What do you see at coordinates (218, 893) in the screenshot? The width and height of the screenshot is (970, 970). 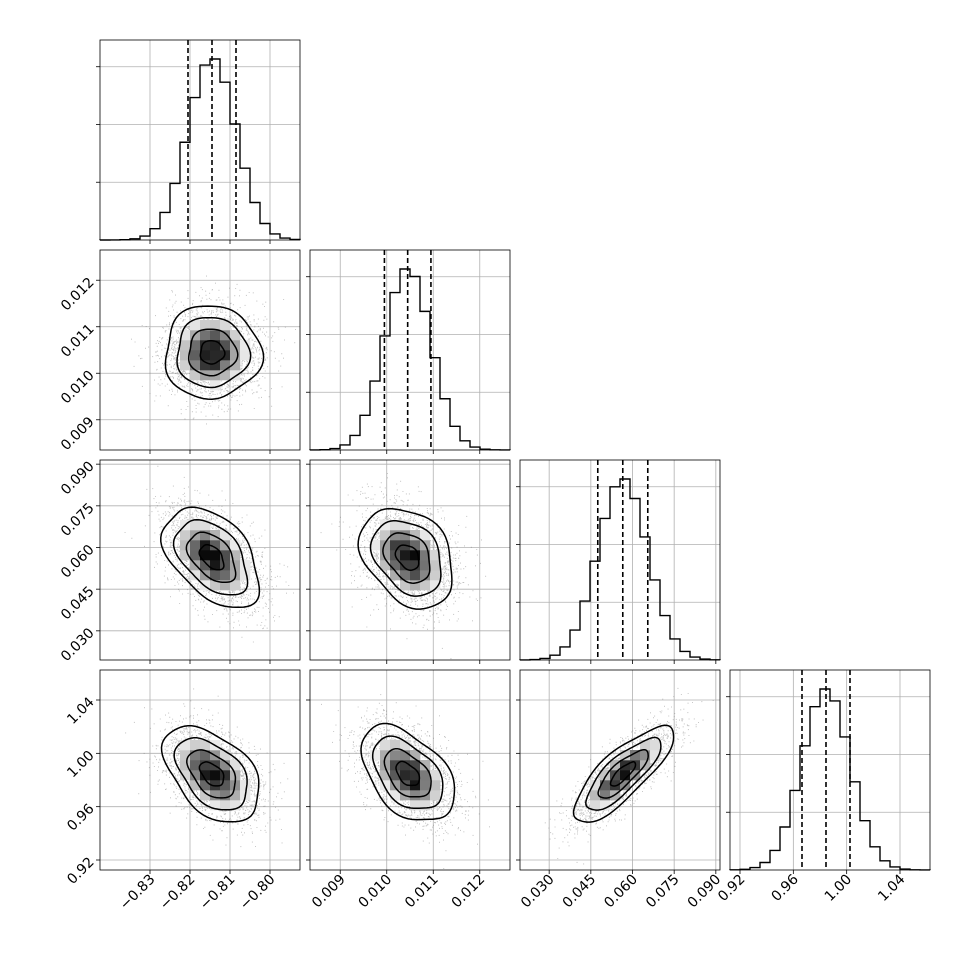 I see `x-tick-label: −0.81` at bounding box center [218, 893].